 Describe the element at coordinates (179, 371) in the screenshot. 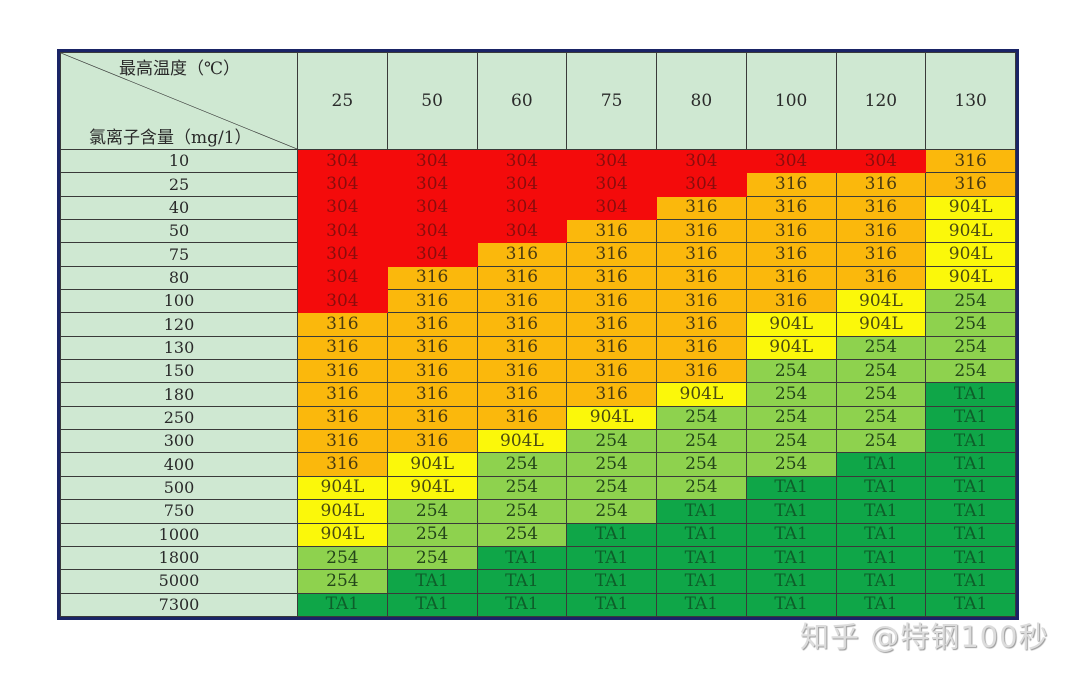

I see `row-header-chloride: 150` at that location.